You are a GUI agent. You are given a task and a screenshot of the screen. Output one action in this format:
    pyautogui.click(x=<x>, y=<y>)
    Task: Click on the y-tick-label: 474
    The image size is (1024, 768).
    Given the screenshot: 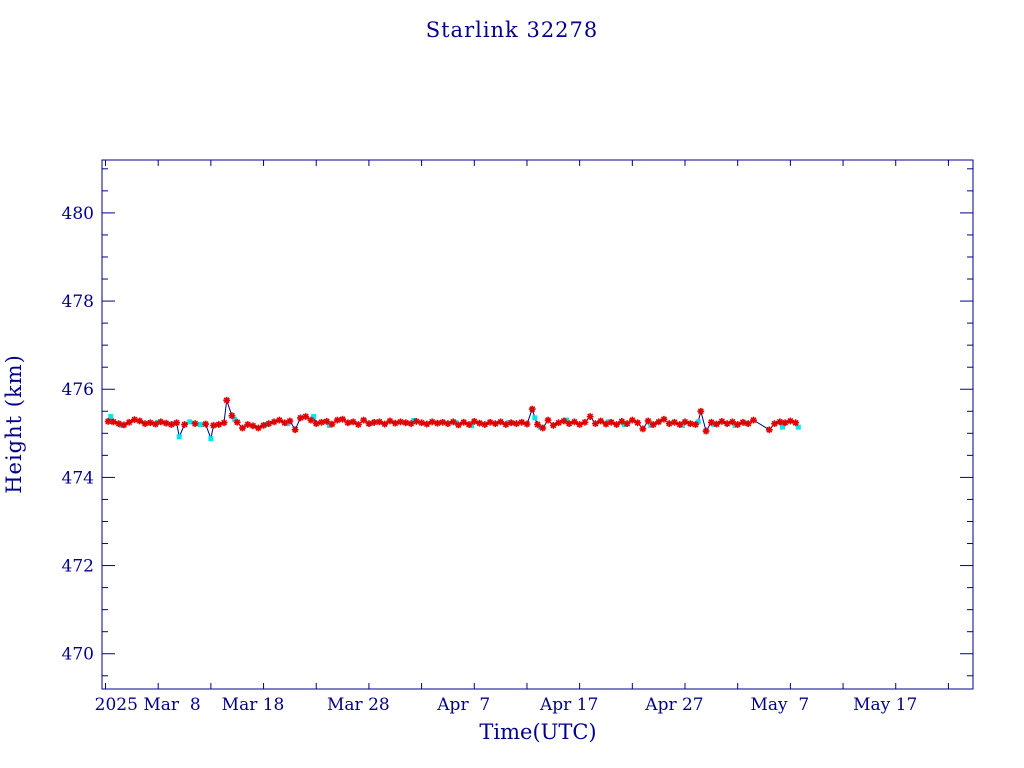 What is the action you would take?
    pyautogui.click(x=78, y=478)
    